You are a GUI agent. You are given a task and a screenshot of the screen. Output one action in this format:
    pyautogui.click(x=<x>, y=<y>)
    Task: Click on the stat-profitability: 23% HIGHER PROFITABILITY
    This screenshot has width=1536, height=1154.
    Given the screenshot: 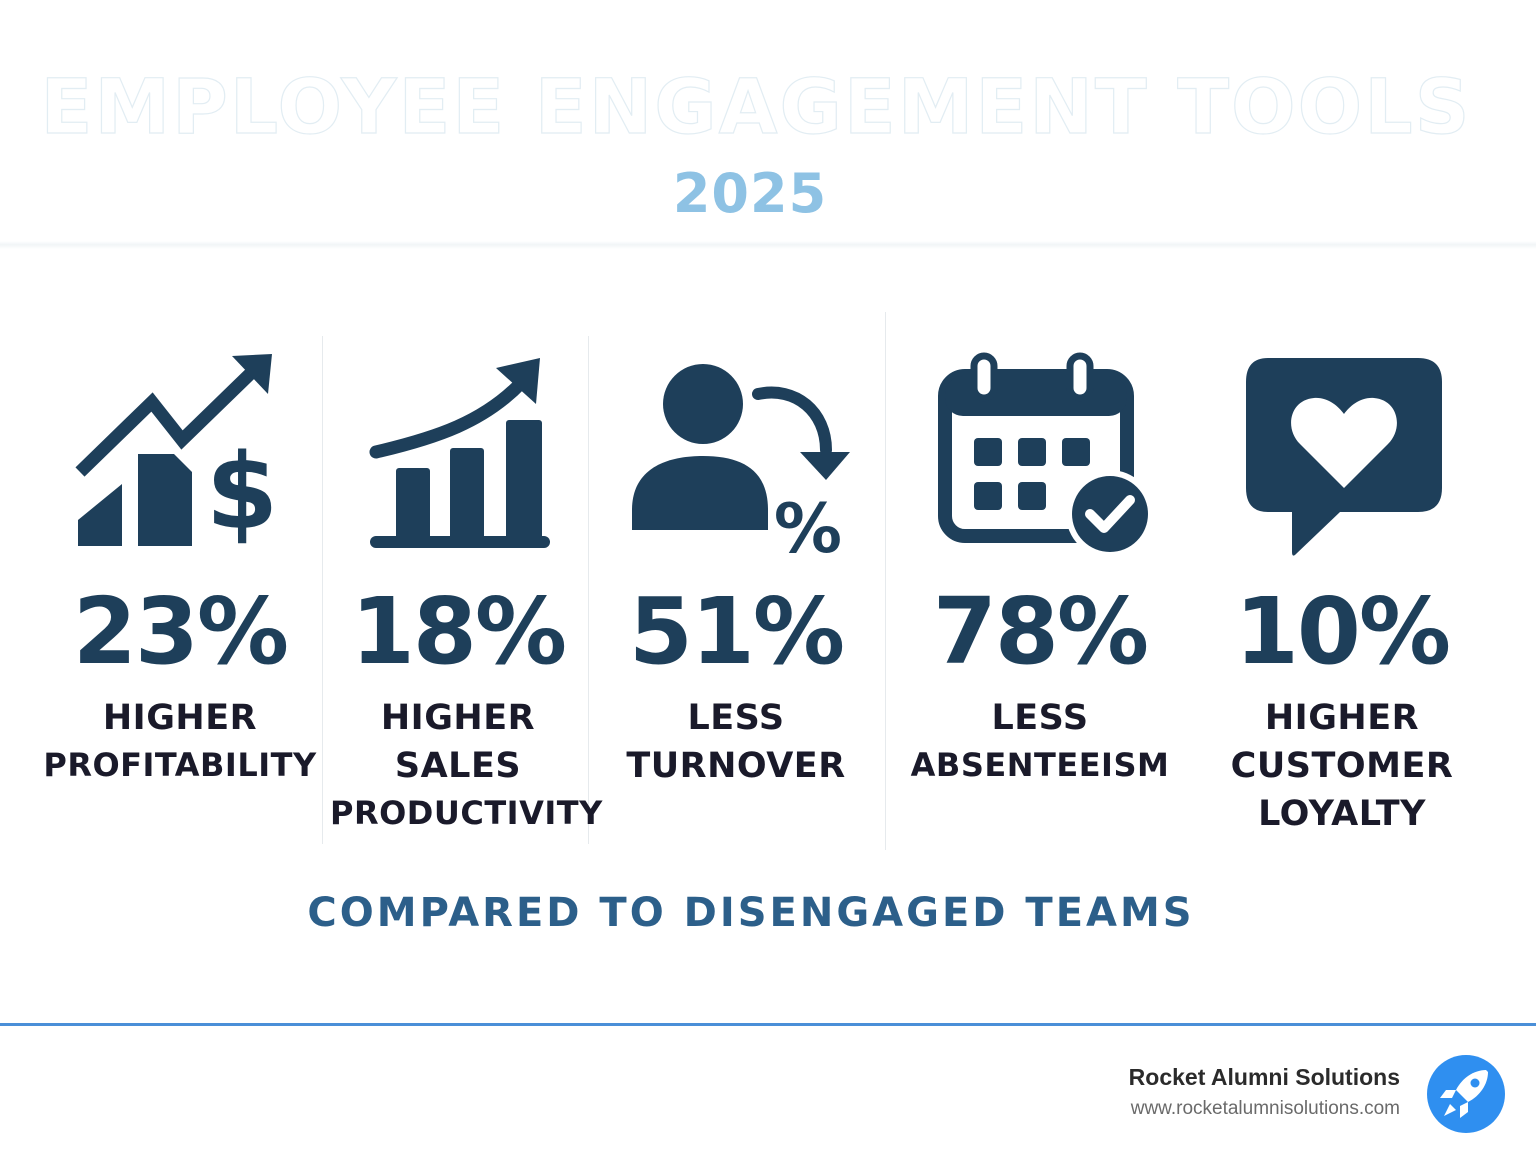 What is the action you would take?
    pyautogui.click(x=180, y=687)
    